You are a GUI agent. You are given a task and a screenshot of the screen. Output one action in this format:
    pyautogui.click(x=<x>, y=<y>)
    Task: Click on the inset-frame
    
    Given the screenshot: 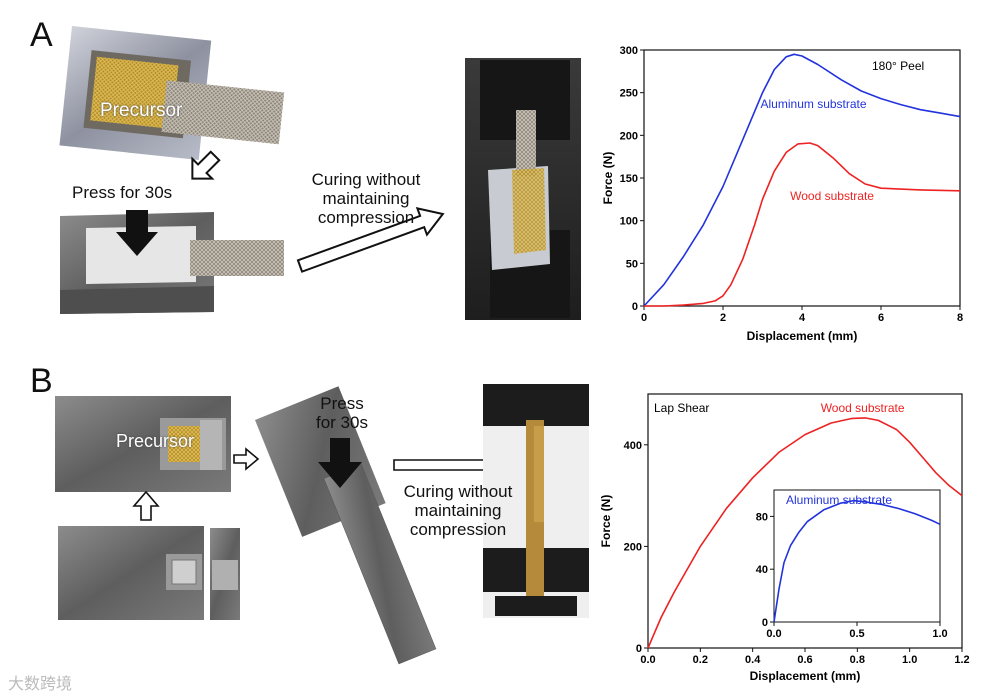 What is the action you would take?
    pyautogui.click(x=857, y=556)
    